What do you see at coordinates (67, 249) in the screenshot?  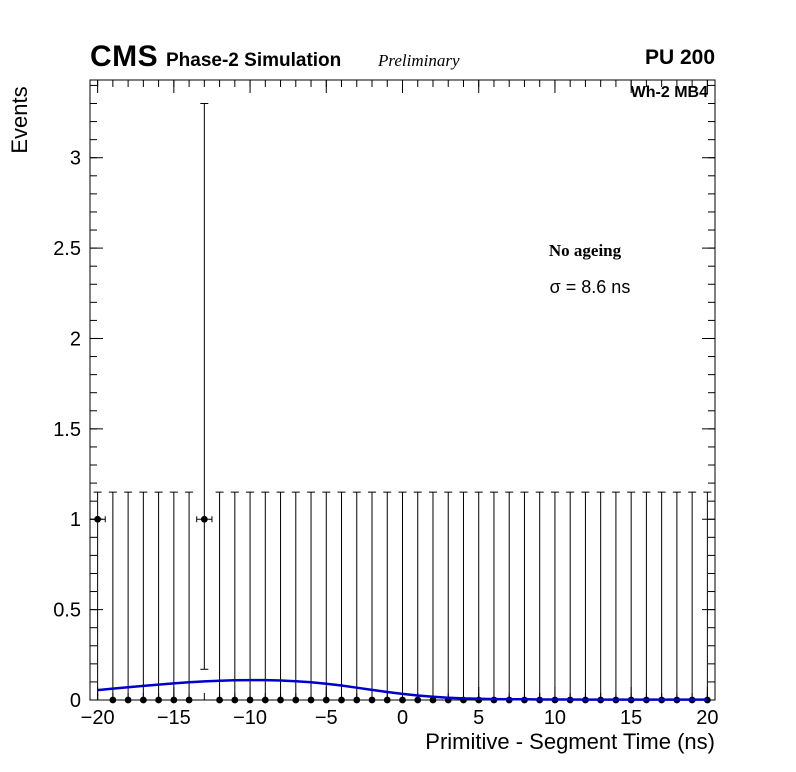 I see `y-tick-label: 2.5` at bounding box center [67, 249].